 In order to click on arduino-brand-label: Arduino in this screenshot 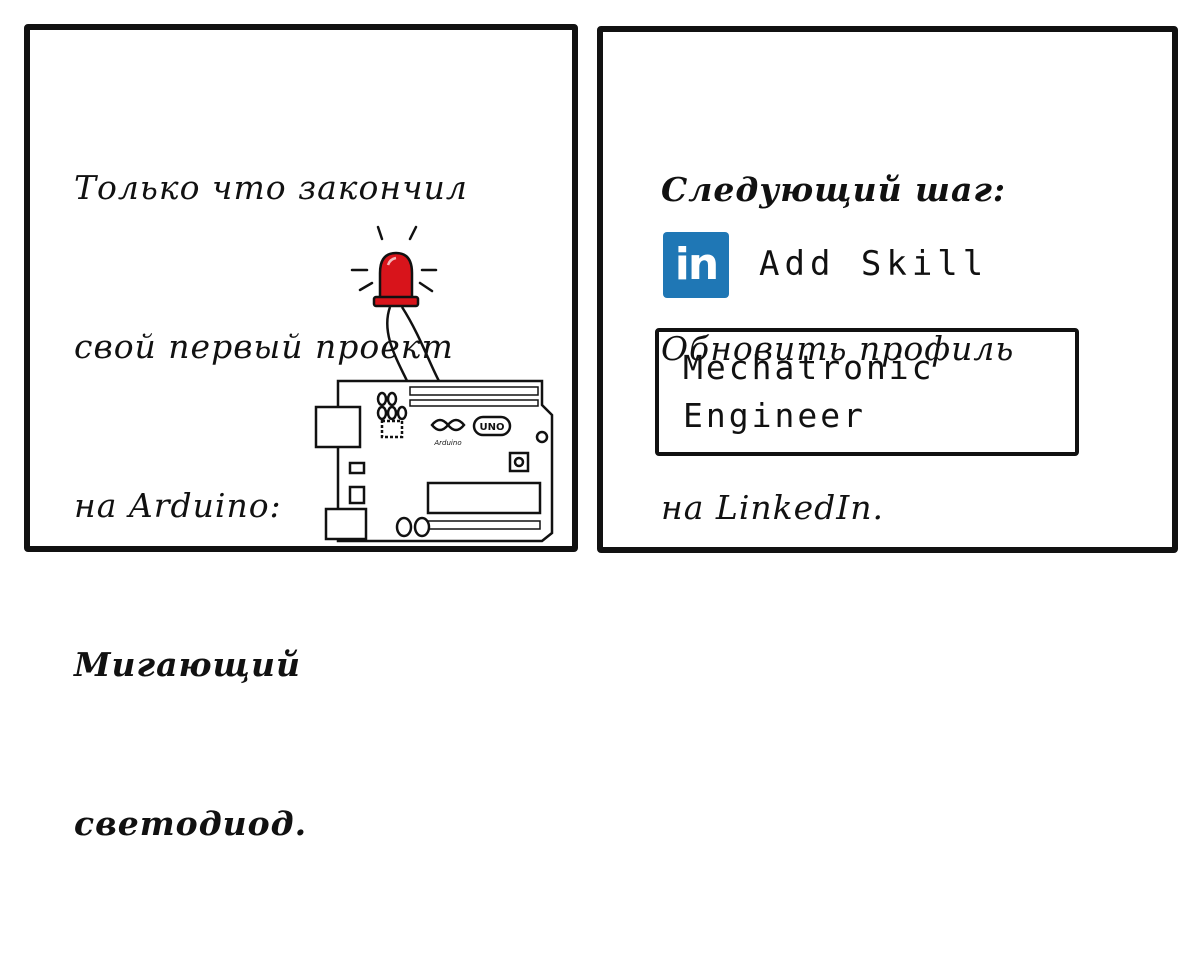, I will do `click(447, 443)`.